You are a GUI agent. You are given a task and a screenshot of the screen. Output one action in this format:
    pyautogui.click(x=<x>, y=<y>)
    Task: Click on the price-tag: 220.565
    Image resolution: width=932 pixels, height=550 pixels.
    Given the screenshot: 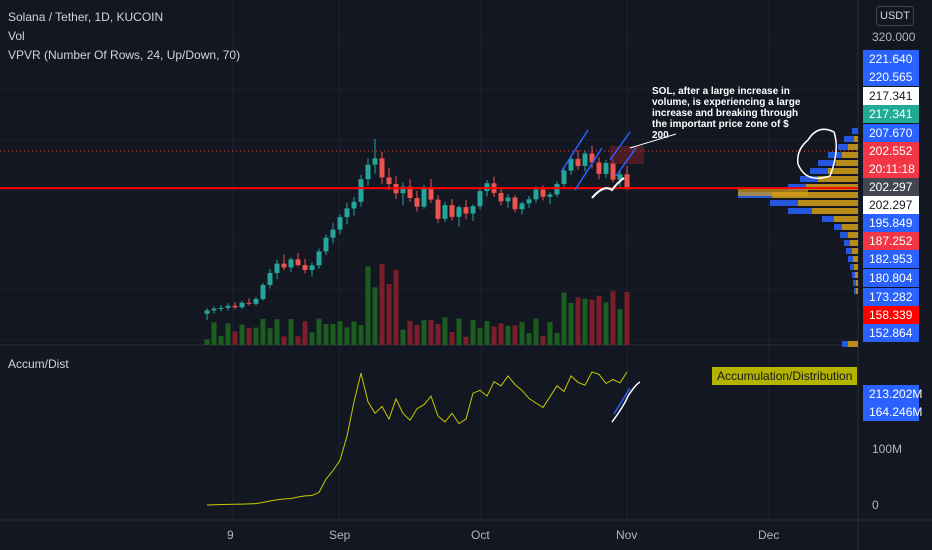 What is the action you would take?
    pyautogui.click(x=891, y=77)
    